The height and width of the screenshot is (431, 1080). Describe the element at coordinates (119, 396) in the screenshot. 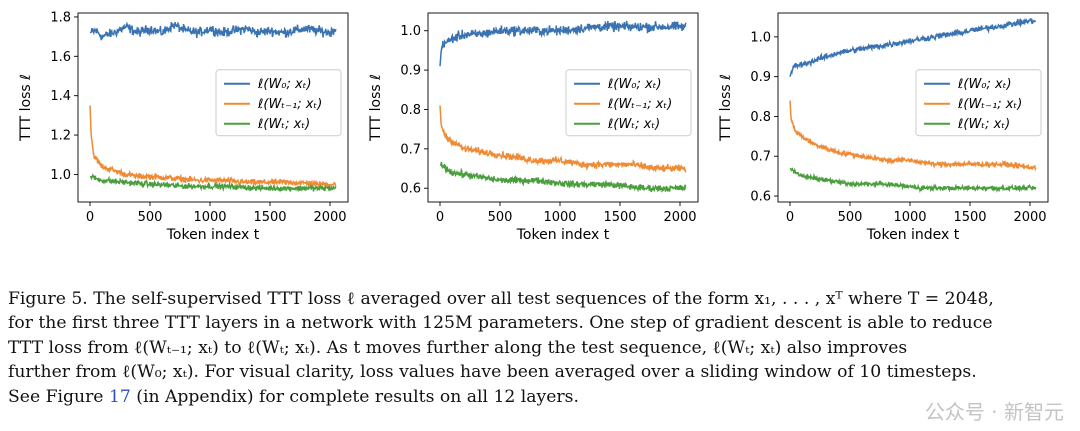

I see `figure-17-link: 17` at that location.